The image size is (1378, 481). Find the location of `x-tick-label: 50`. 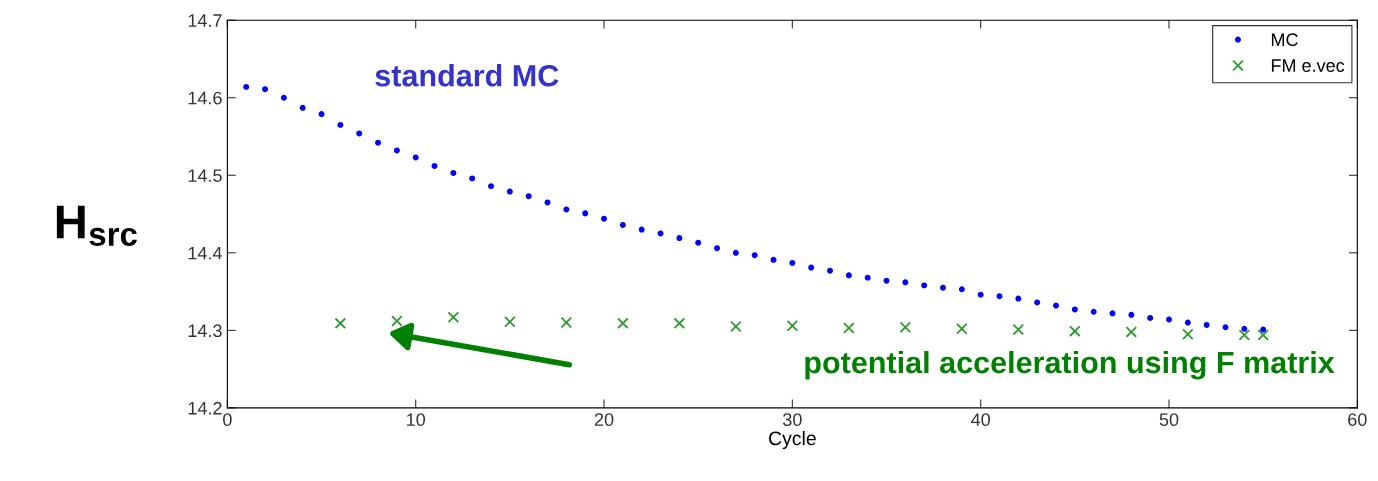

x-tick-label: 50 is located at coordinates (1169, 420).